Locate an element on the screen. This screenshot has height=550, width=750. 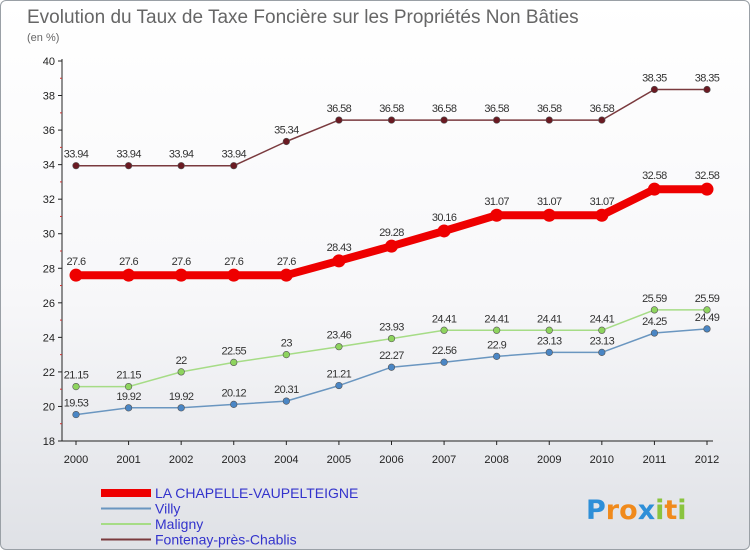
data-label: 23.46 is located at coordinates (339, 336).